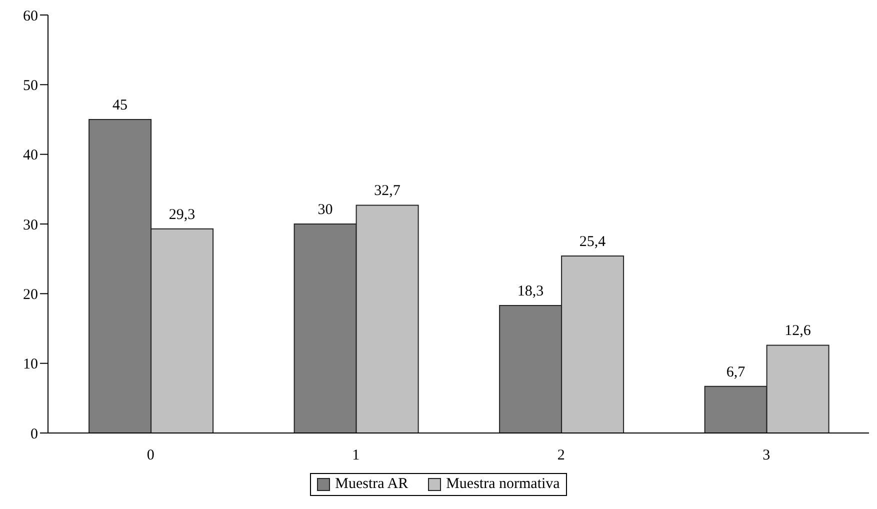 This screenshot has height=509, width=877. What do you see at coordinates (120, 106) in the screenshot?
I see `data-label: 45` at bounding box center [120, 106].